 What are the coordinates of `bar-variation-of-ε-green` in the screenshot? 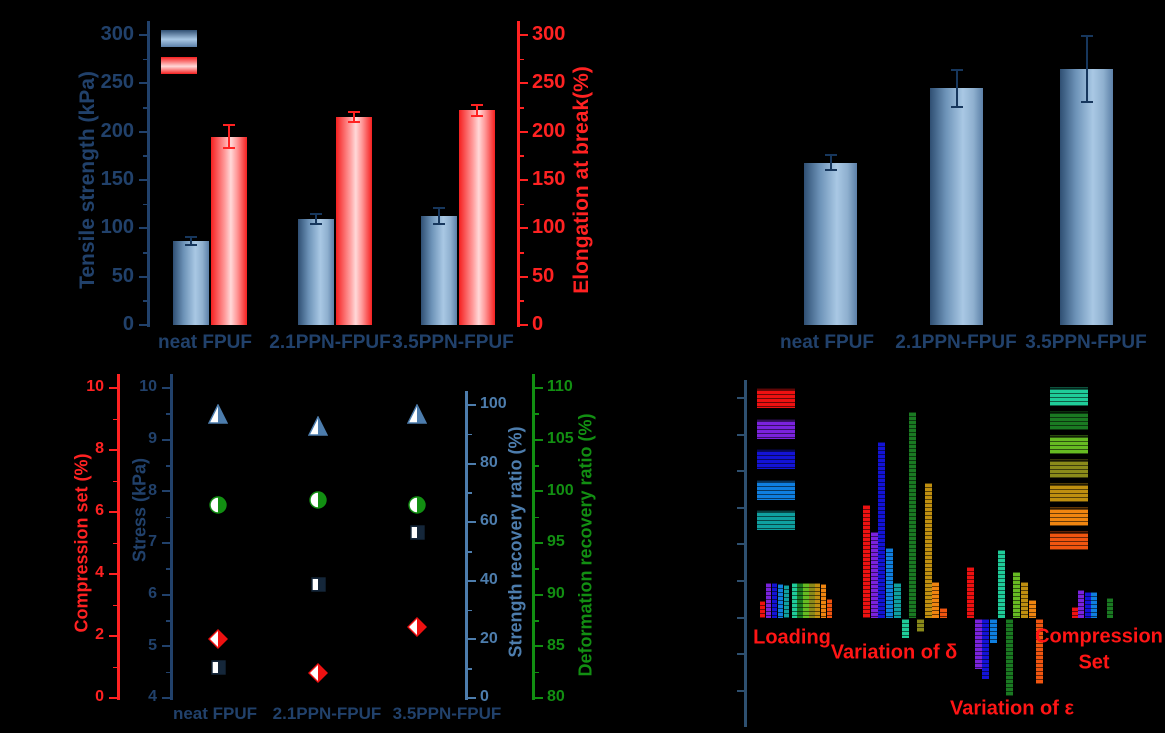 It's located at (1009, 657).